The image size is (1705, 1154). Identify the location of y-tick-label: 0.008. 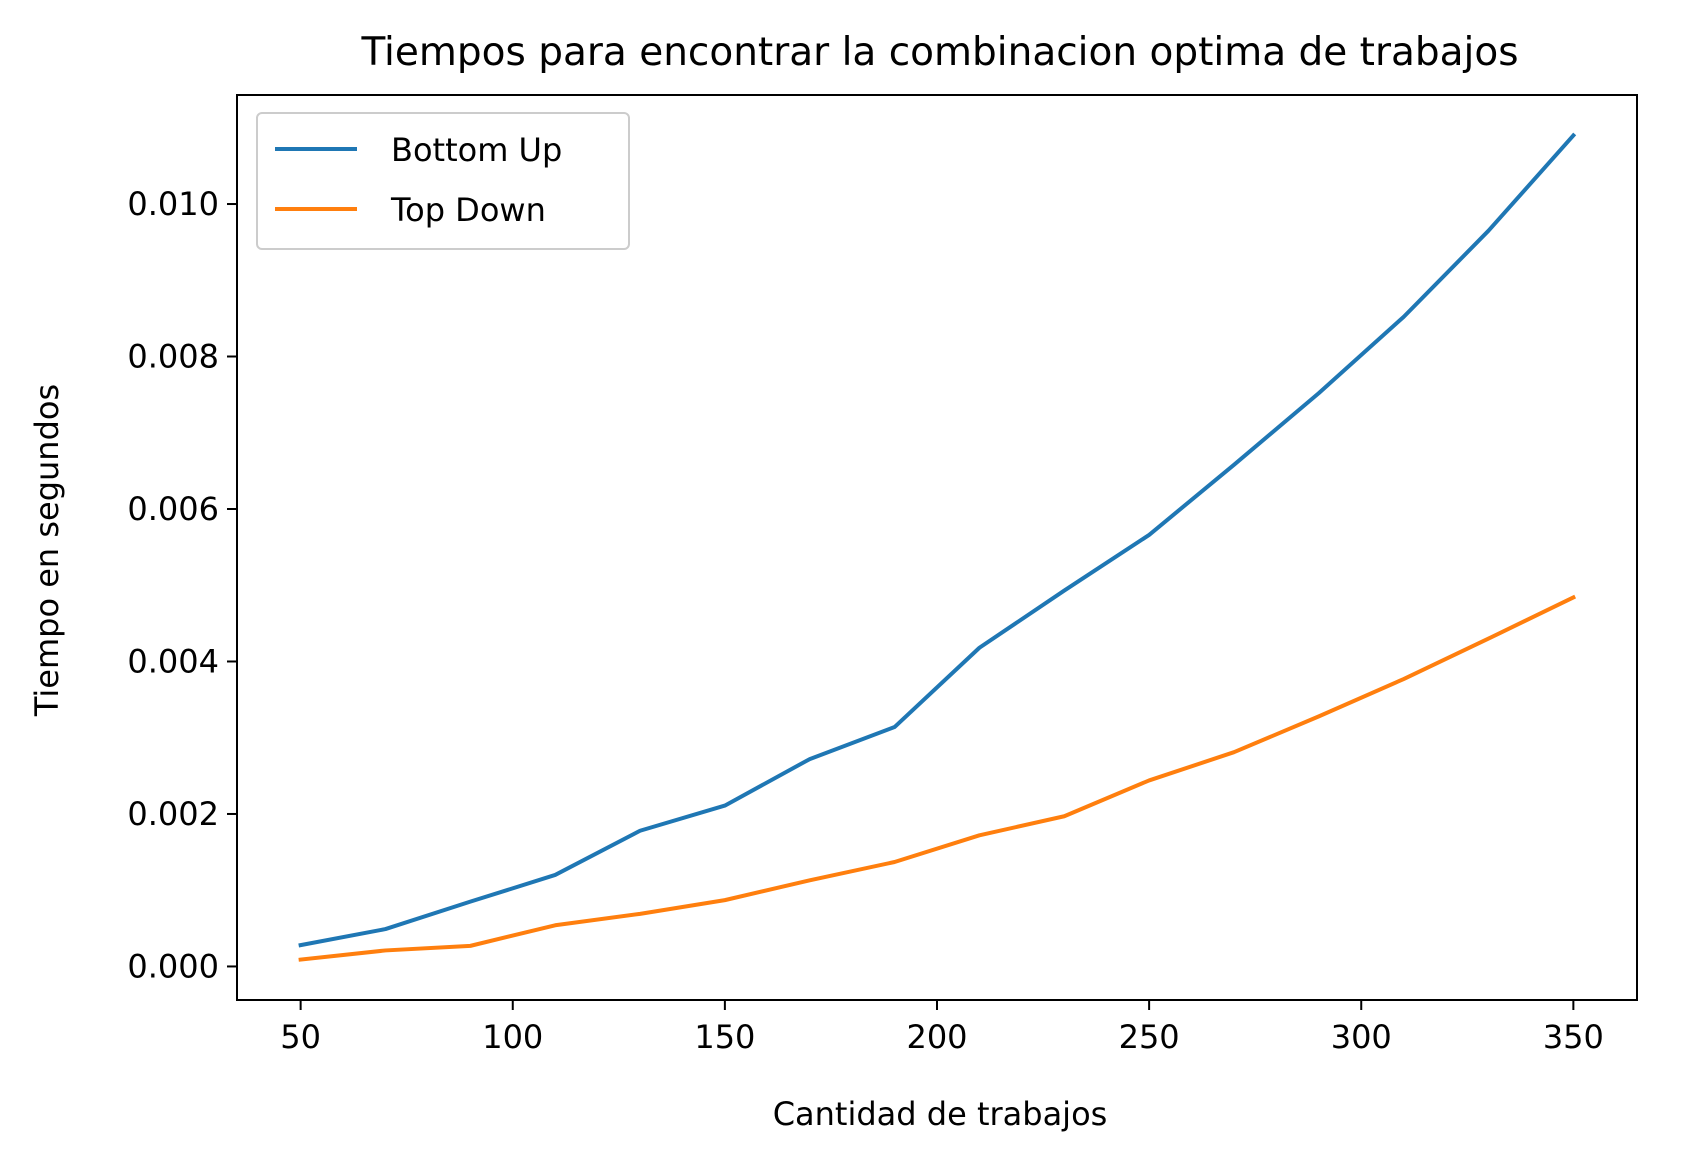
(173, 357).